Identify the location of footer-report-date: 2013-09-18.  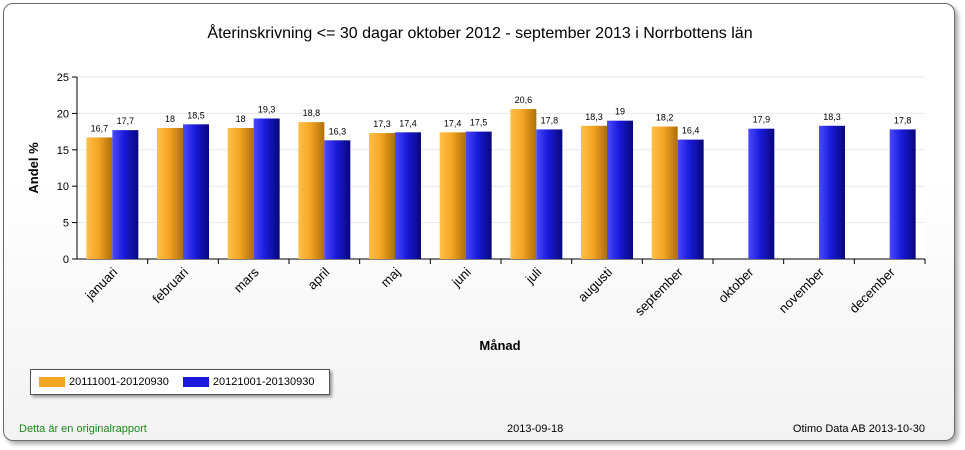
(535, 429).